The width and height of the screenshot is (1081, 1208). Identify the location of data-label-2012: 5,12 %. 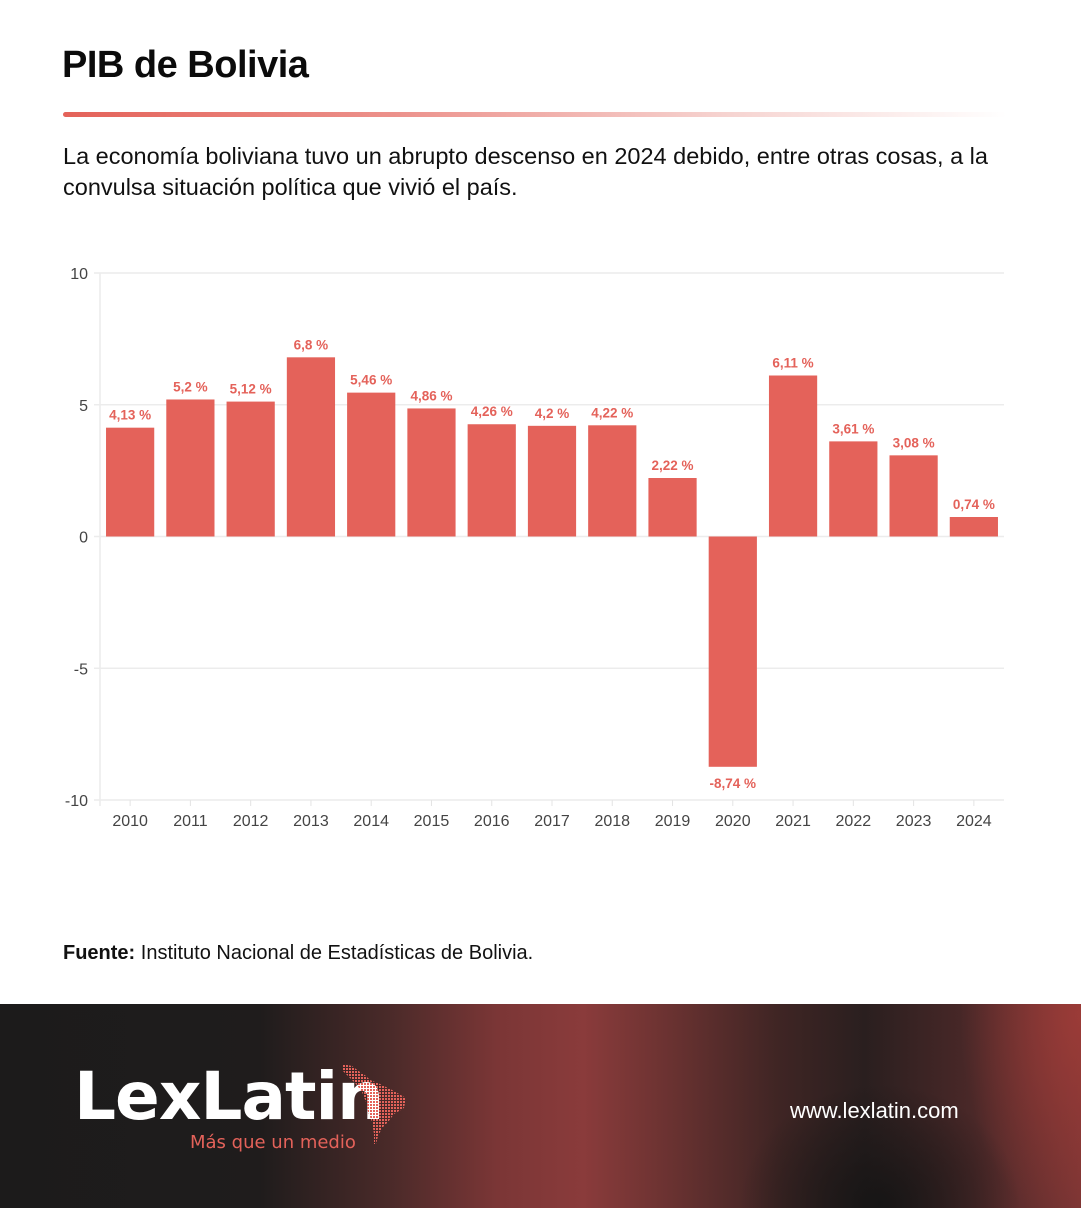
(251, 389).